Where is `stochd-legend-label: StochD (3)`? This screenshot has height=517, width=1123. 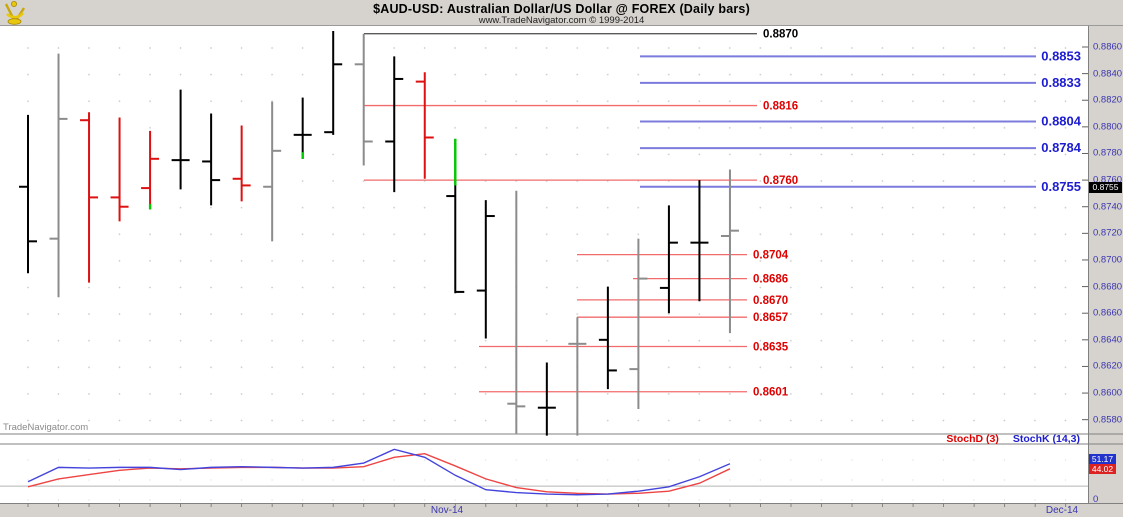 stochd-legend-label: StochD (3) is located at coordinates (972, 438).